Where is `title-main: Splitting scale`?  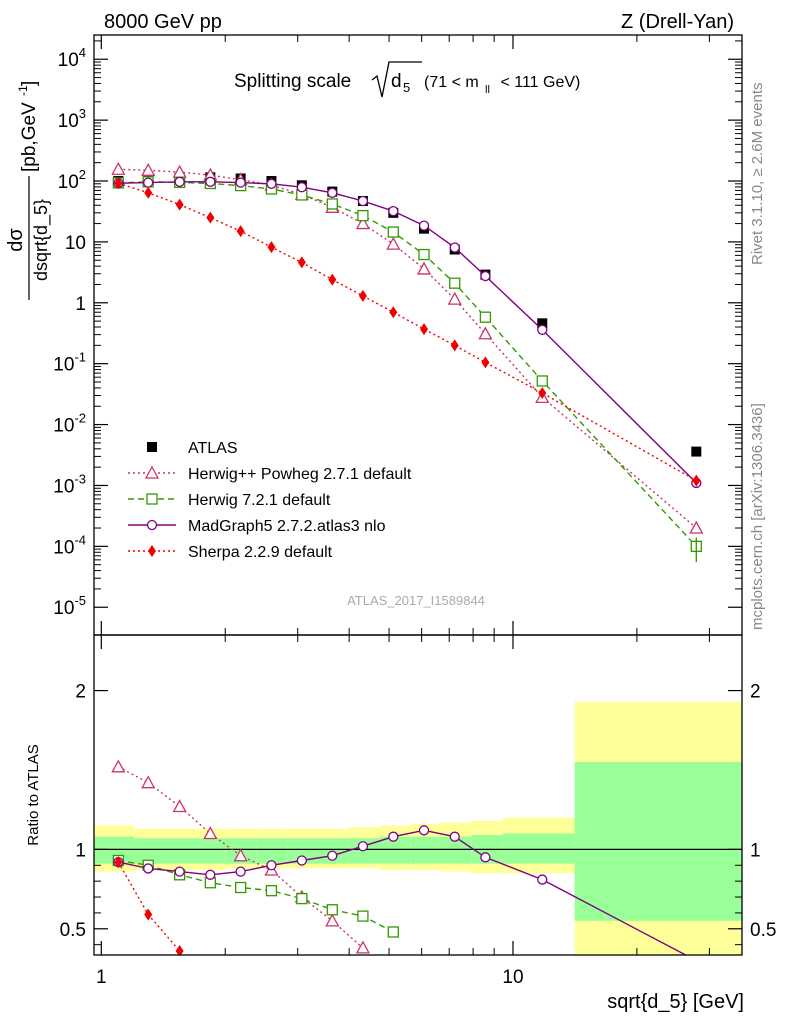
title-main: Splitting scale is located at coordinates (292, 81).